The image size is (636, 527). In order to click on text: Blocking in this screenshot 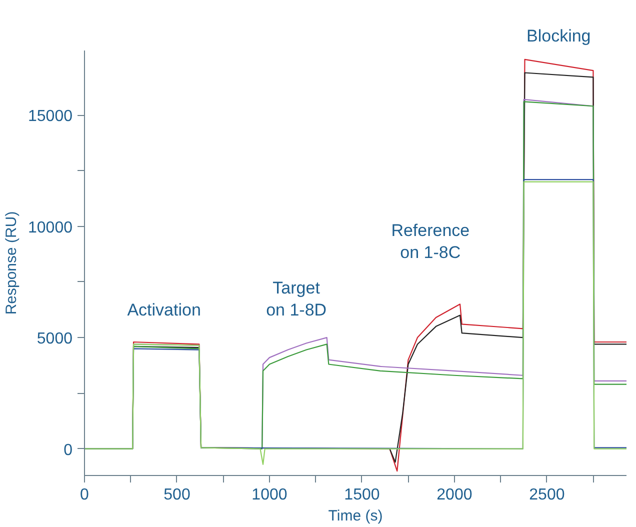, I will do `click(558, 36)`.